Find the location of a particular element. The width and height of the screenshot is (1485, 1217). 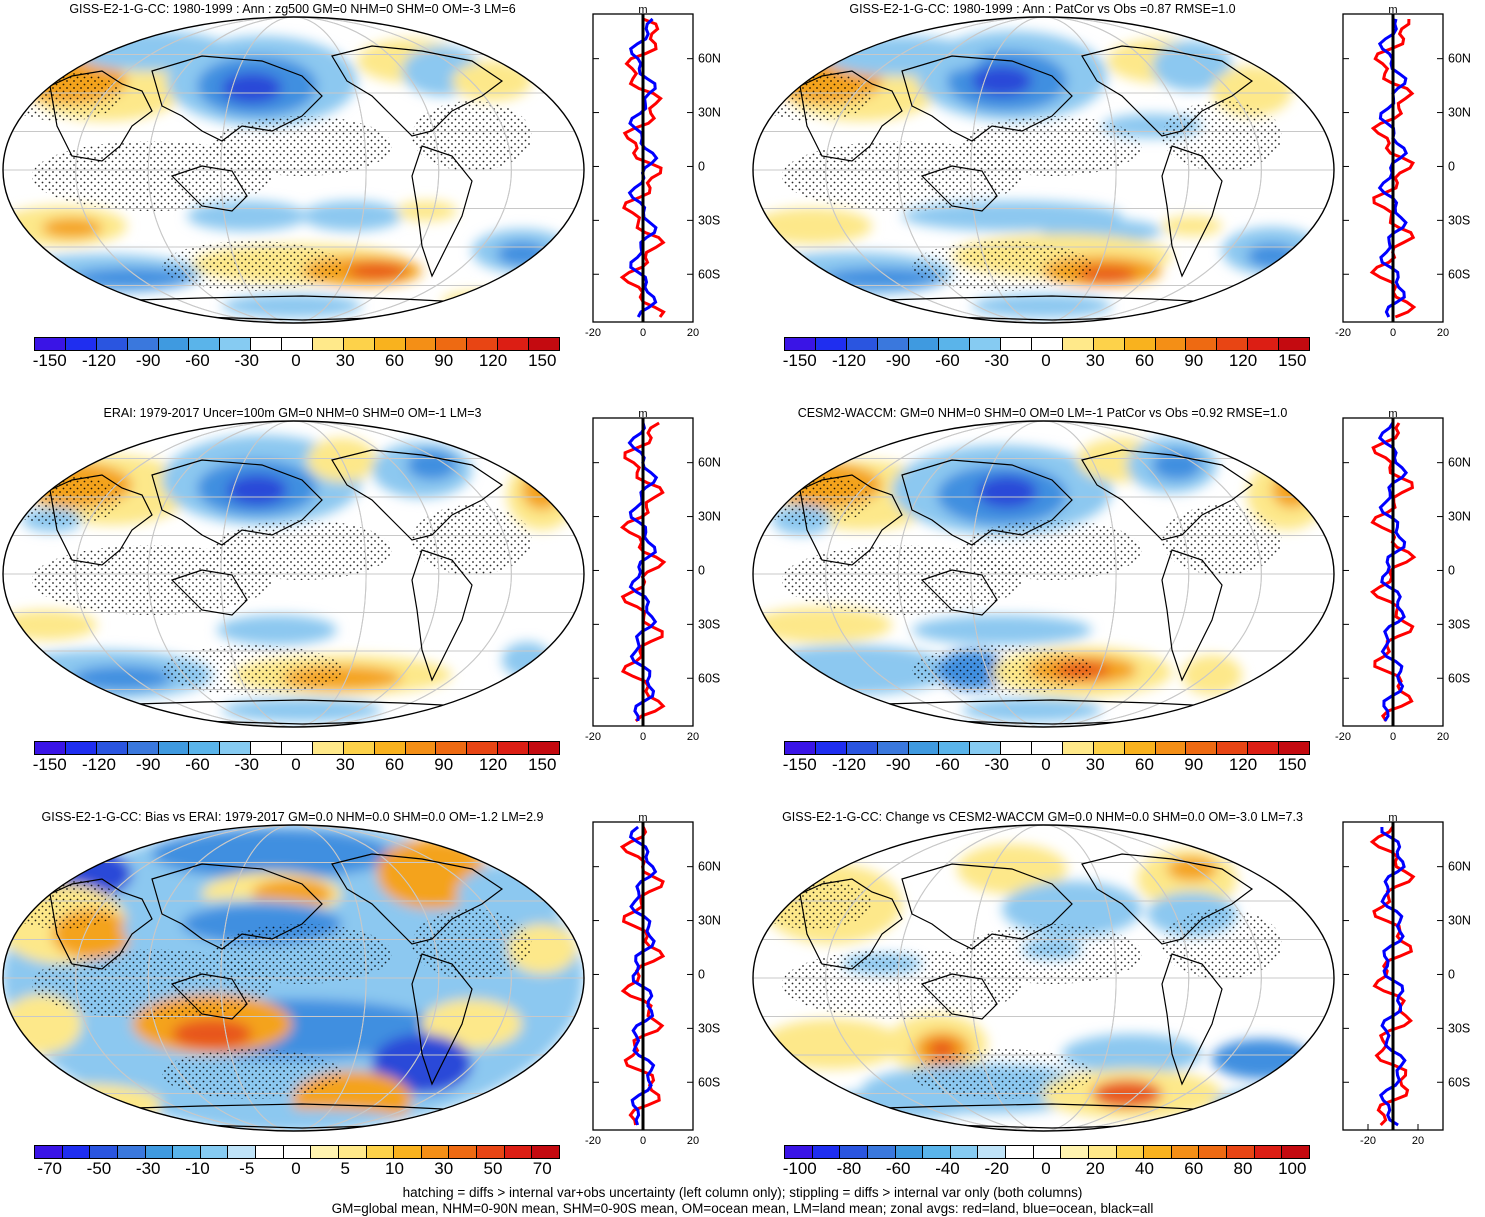

colorbar-tick-label: -120 is located at coordinates (98, 360).